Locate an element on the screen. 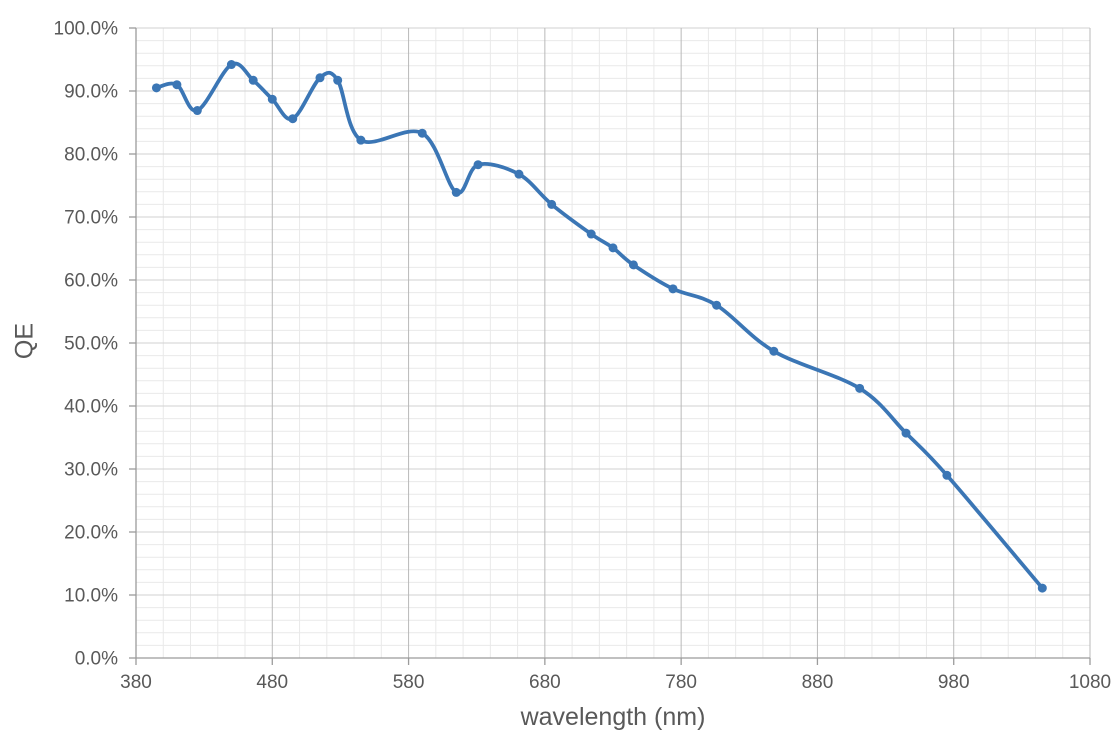 This screenshot has width=1118, height=751. y-tick-label: 70.0% is located at coordinates (91, 218).